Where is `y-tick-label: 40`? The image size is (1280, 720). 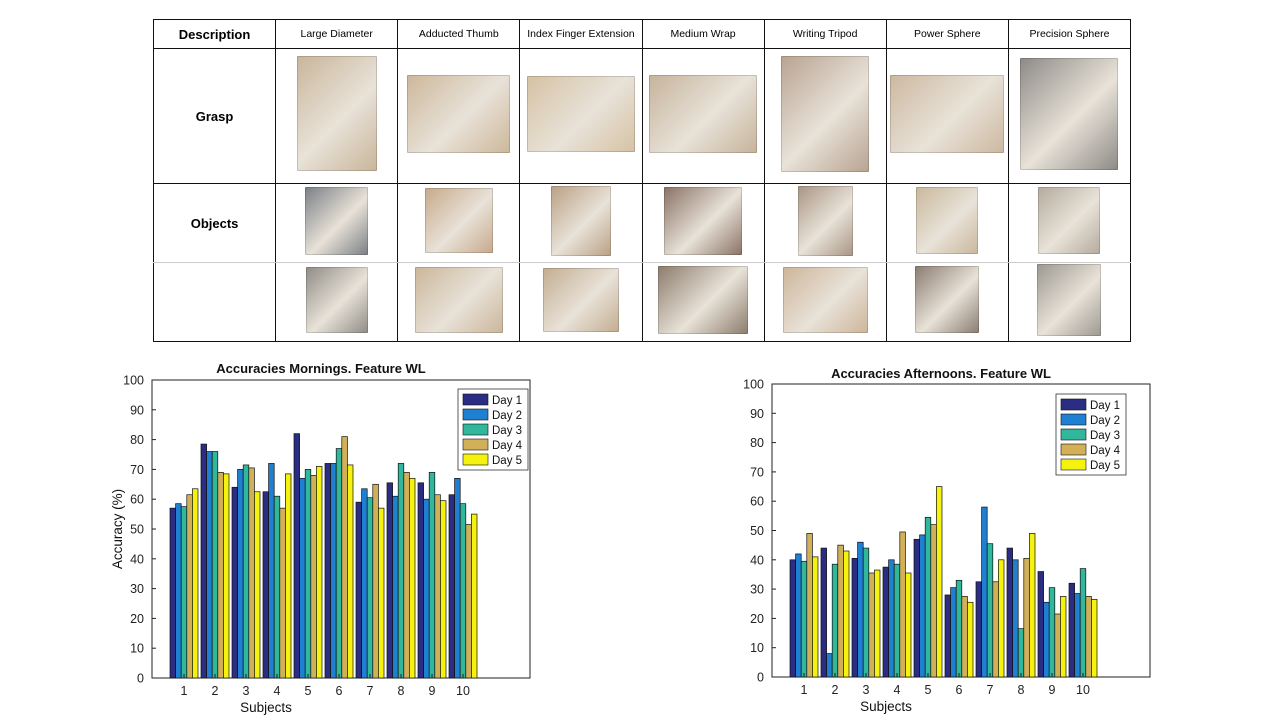 y-tick-label: 40 is located at coordinates (137, 559).